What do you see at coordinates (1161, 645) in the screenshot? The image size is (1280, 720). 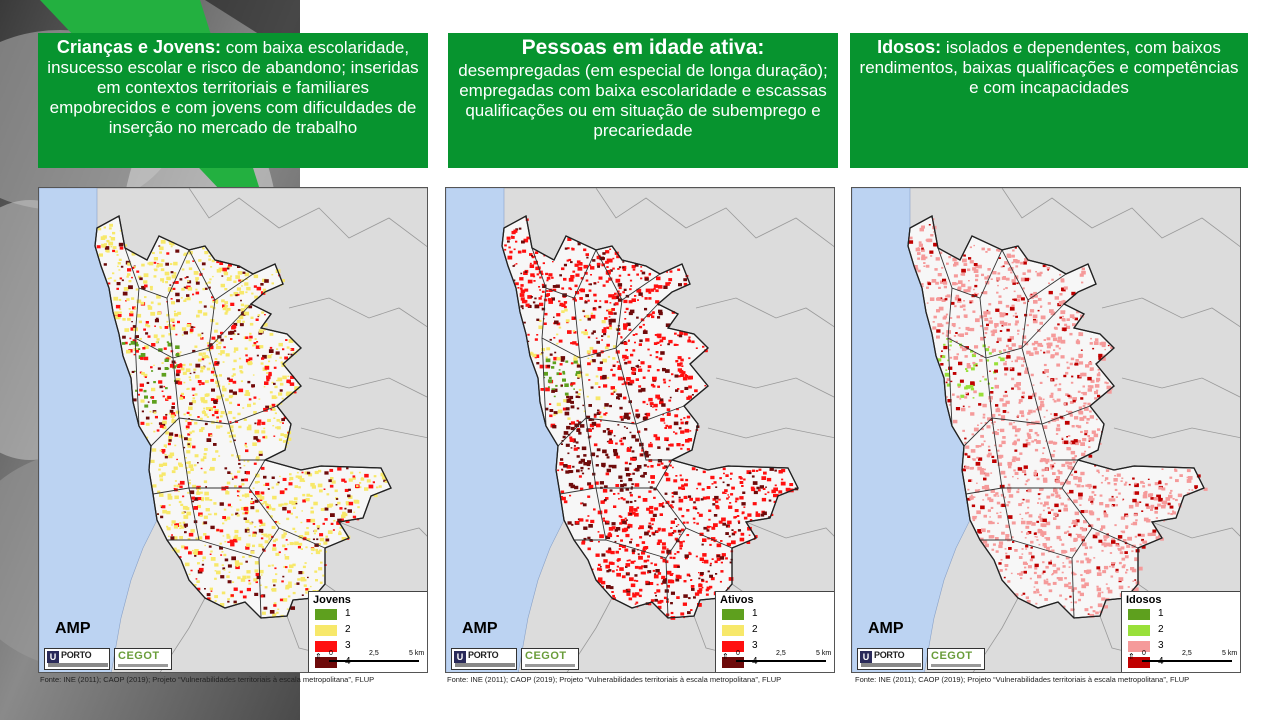 I see `legend-label: 3` at bounding box center [1161, 645].